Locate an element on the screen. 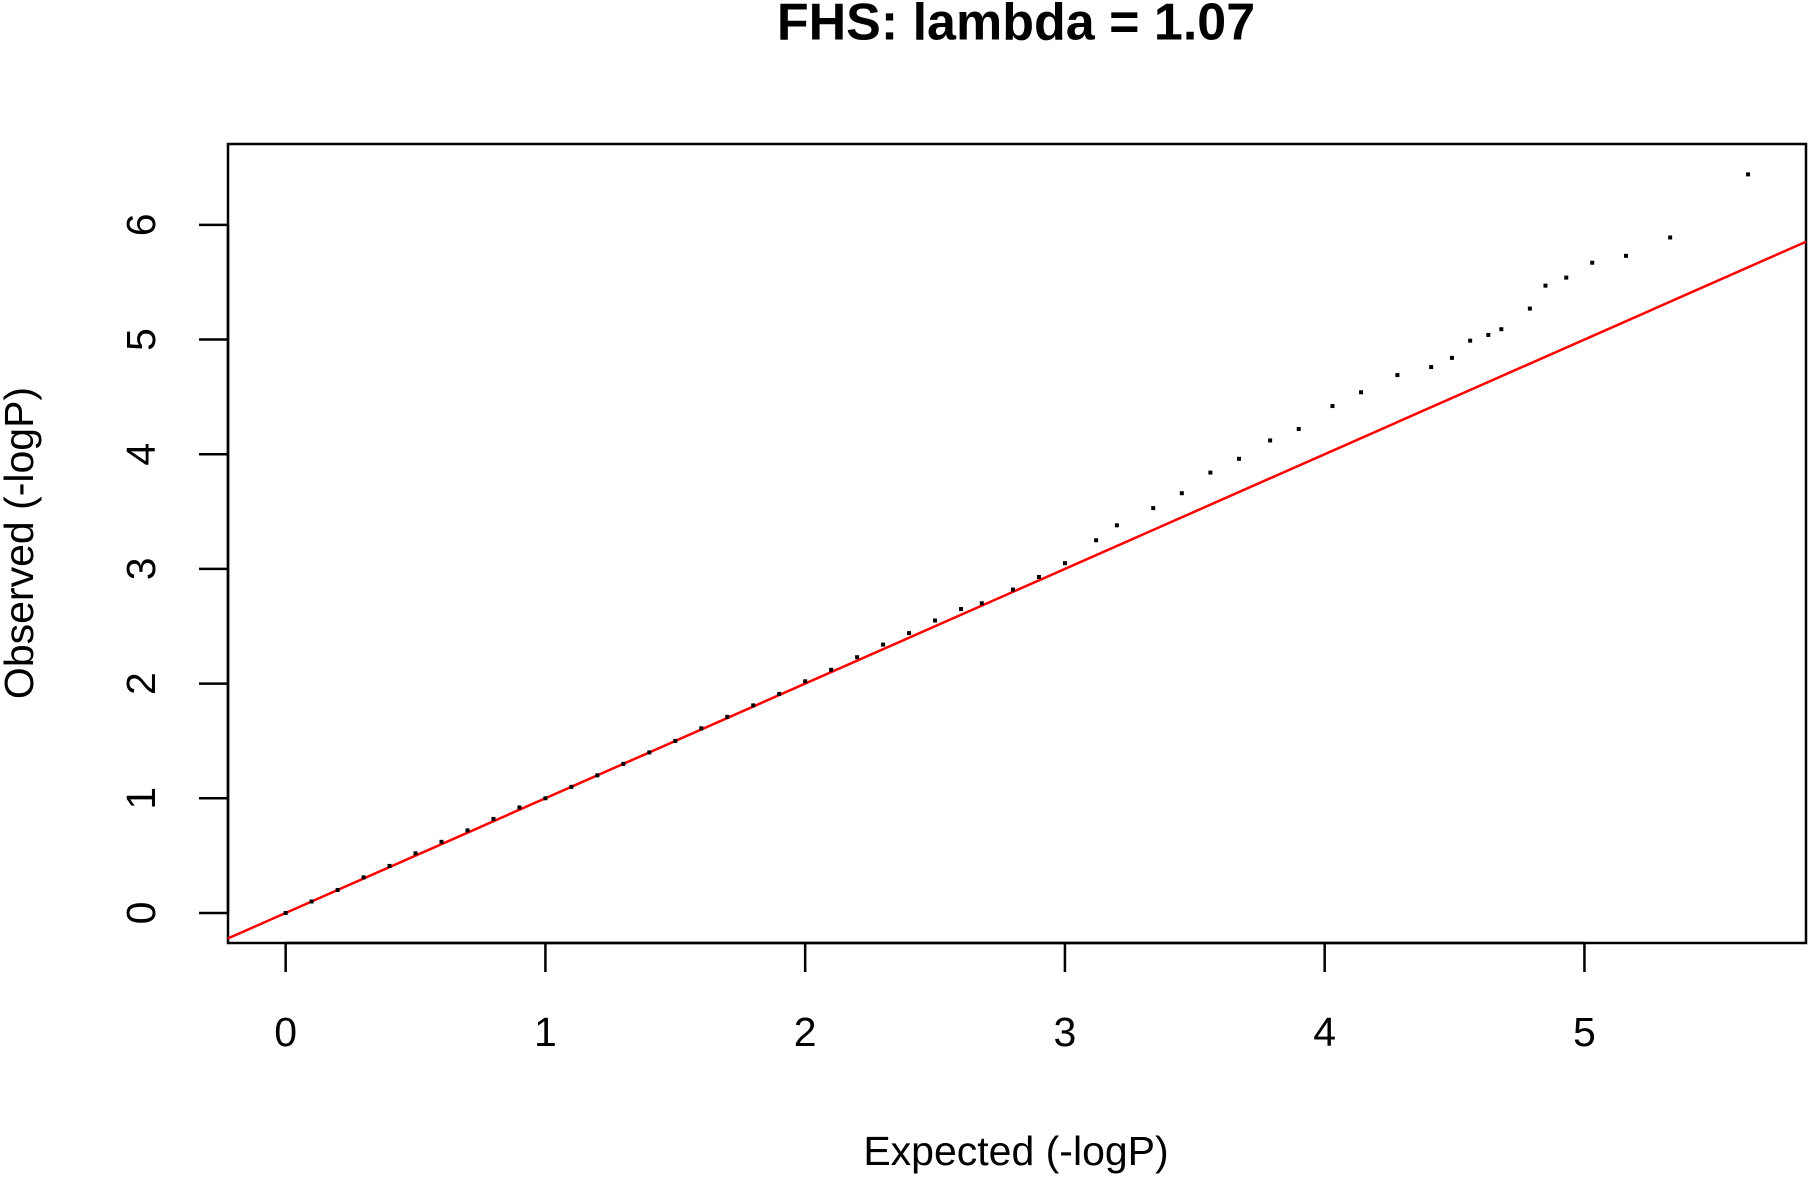 The height and width of the screenshot is (1183, 1809). chart-title: FHS: lambda = 1.07 is located at coordinates (1016, 26).